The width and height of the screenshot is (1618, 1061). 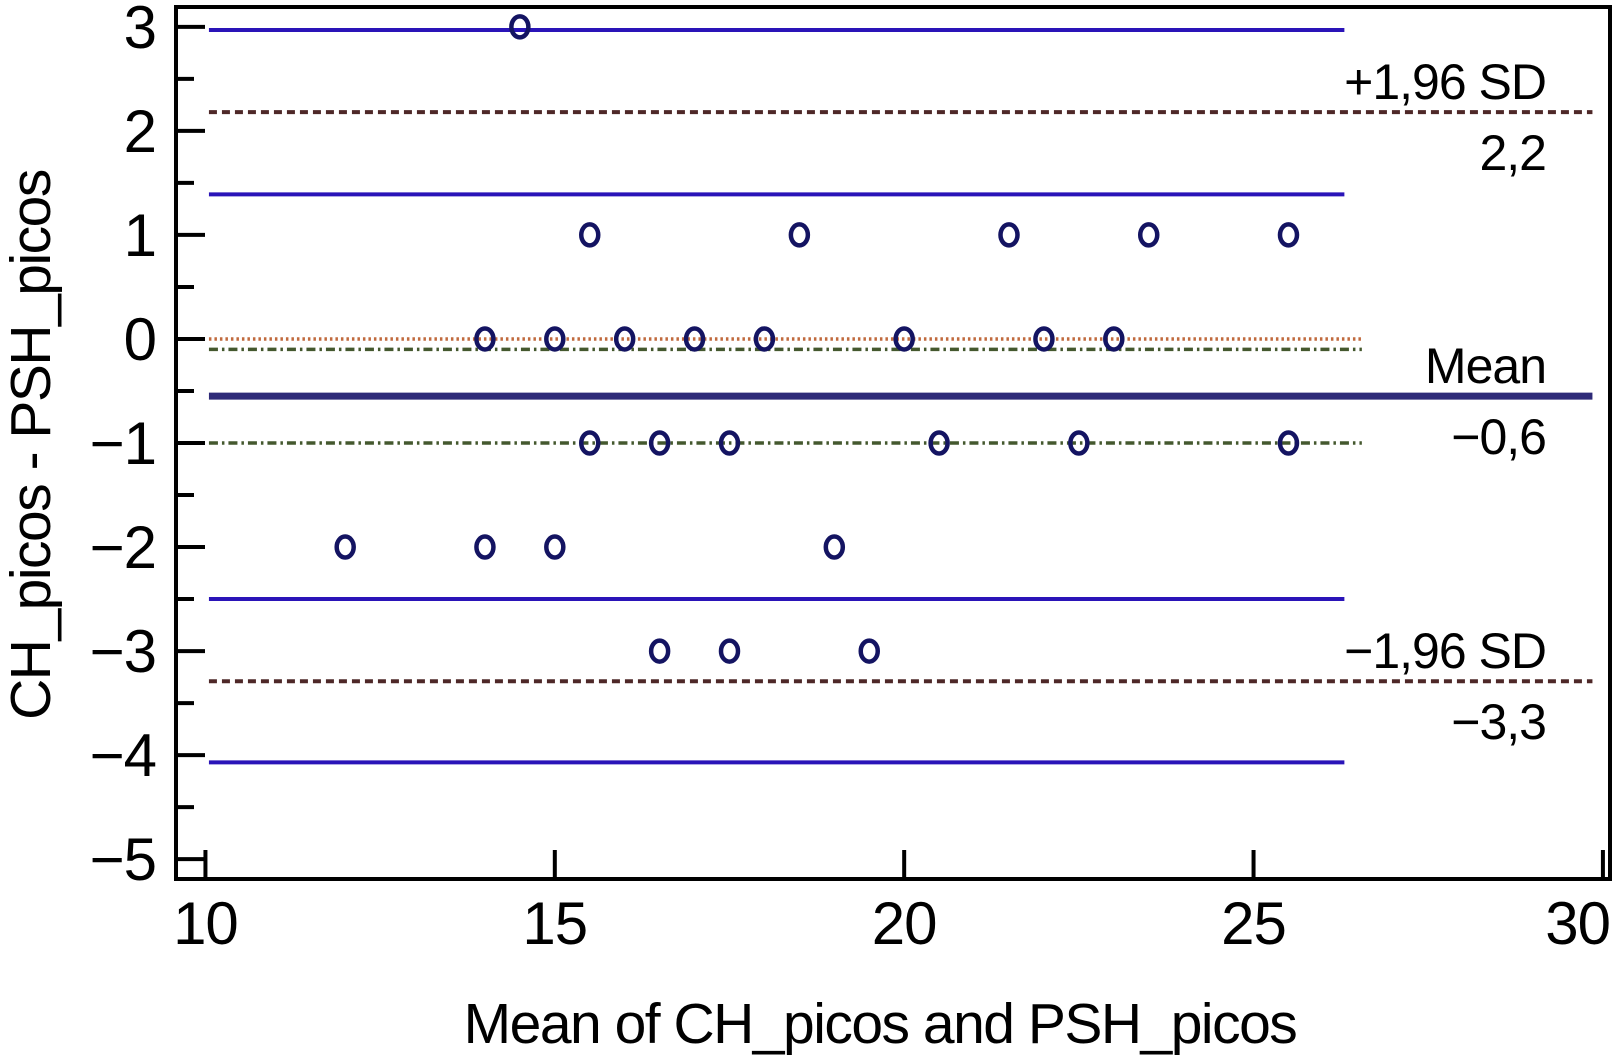 What do you see at coordinates (140, 131) in the screenshot?
I see `y-tick-label: 2` at bounding box center [140, 131].